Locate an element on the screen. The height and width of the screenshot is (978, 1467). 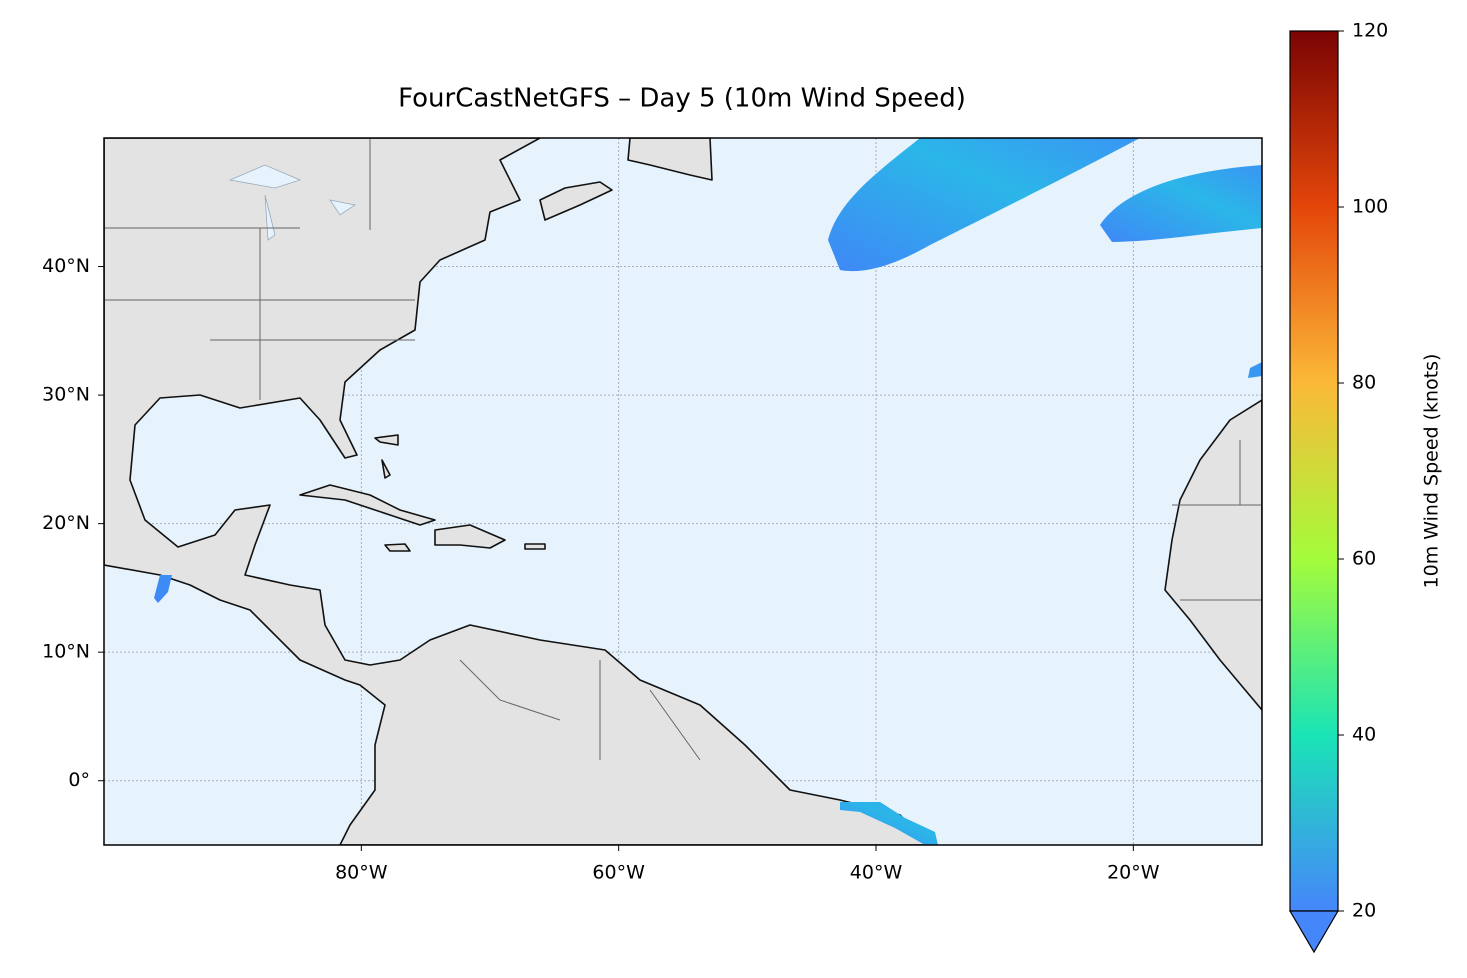
colorbar-label: 10m Wind Speed (knots) is located at coordinates (1432, 471).